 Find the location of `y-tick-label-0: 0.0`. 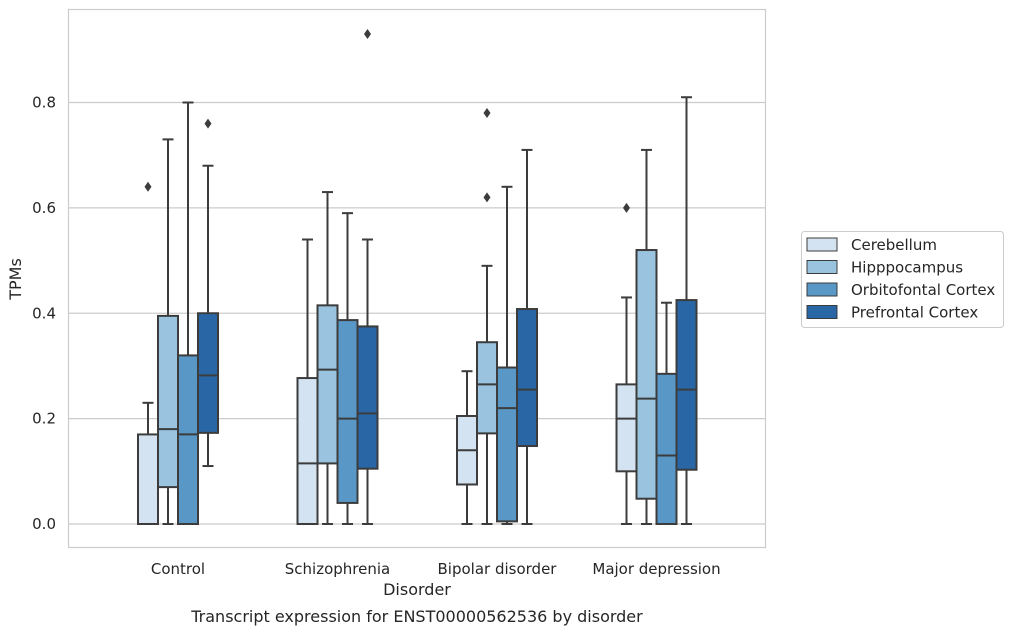

y-tick-label-0: 0.0 is located at coordinates (44, 524).